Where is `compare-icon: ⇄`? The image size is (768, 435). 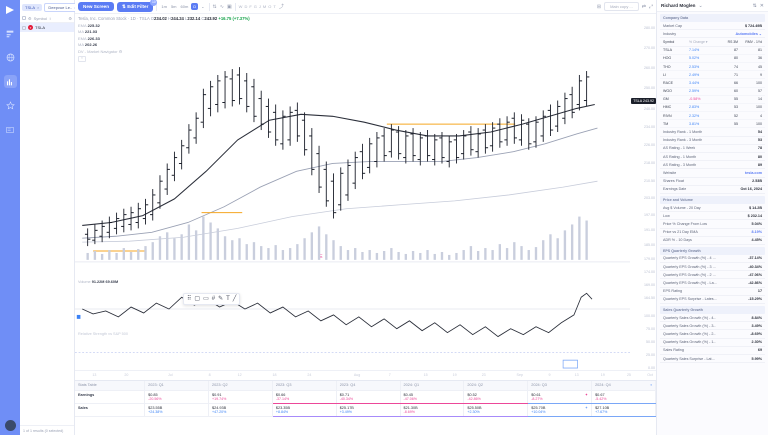
compare-icon: ⇄ is located at coordinates (643, 6).